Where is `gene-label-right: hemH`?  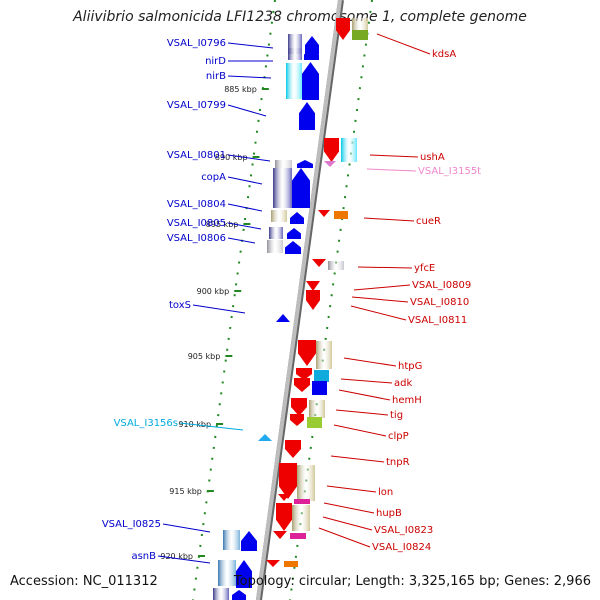 gene-label-right: hemH is located at coordinates (407, 400).